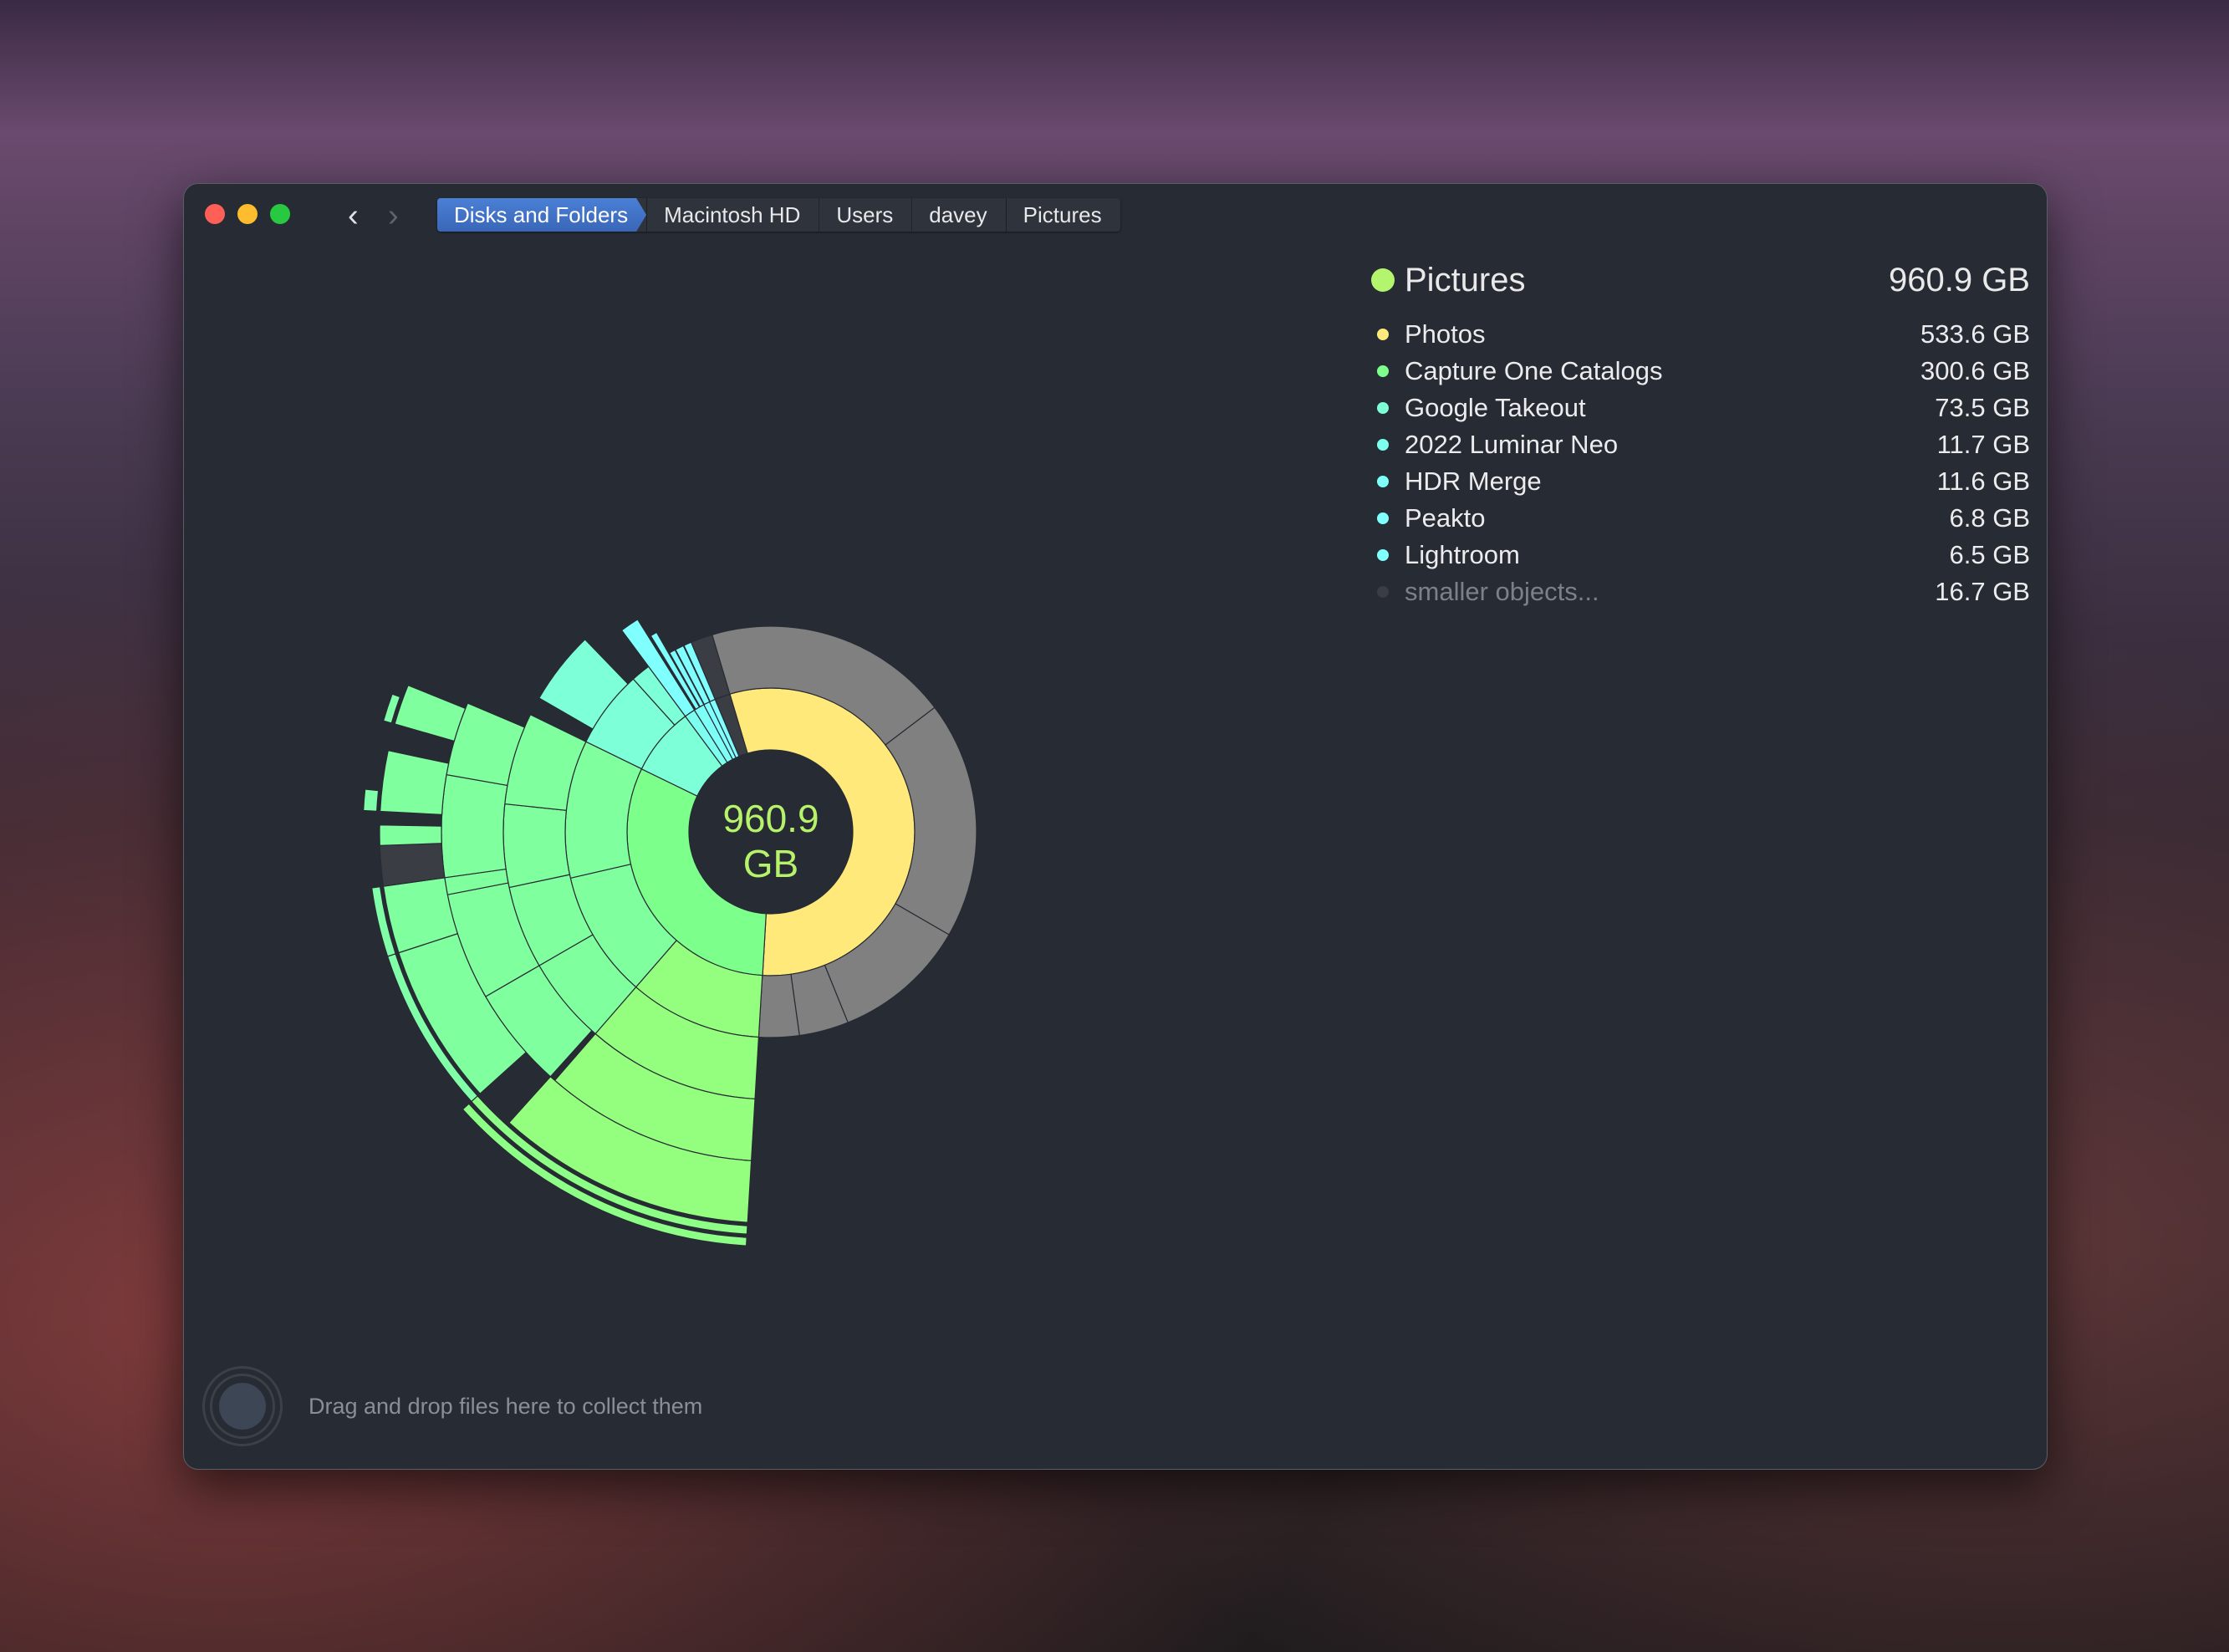  I want to click on root-size: 960.9 GB, so click(1959, 279).